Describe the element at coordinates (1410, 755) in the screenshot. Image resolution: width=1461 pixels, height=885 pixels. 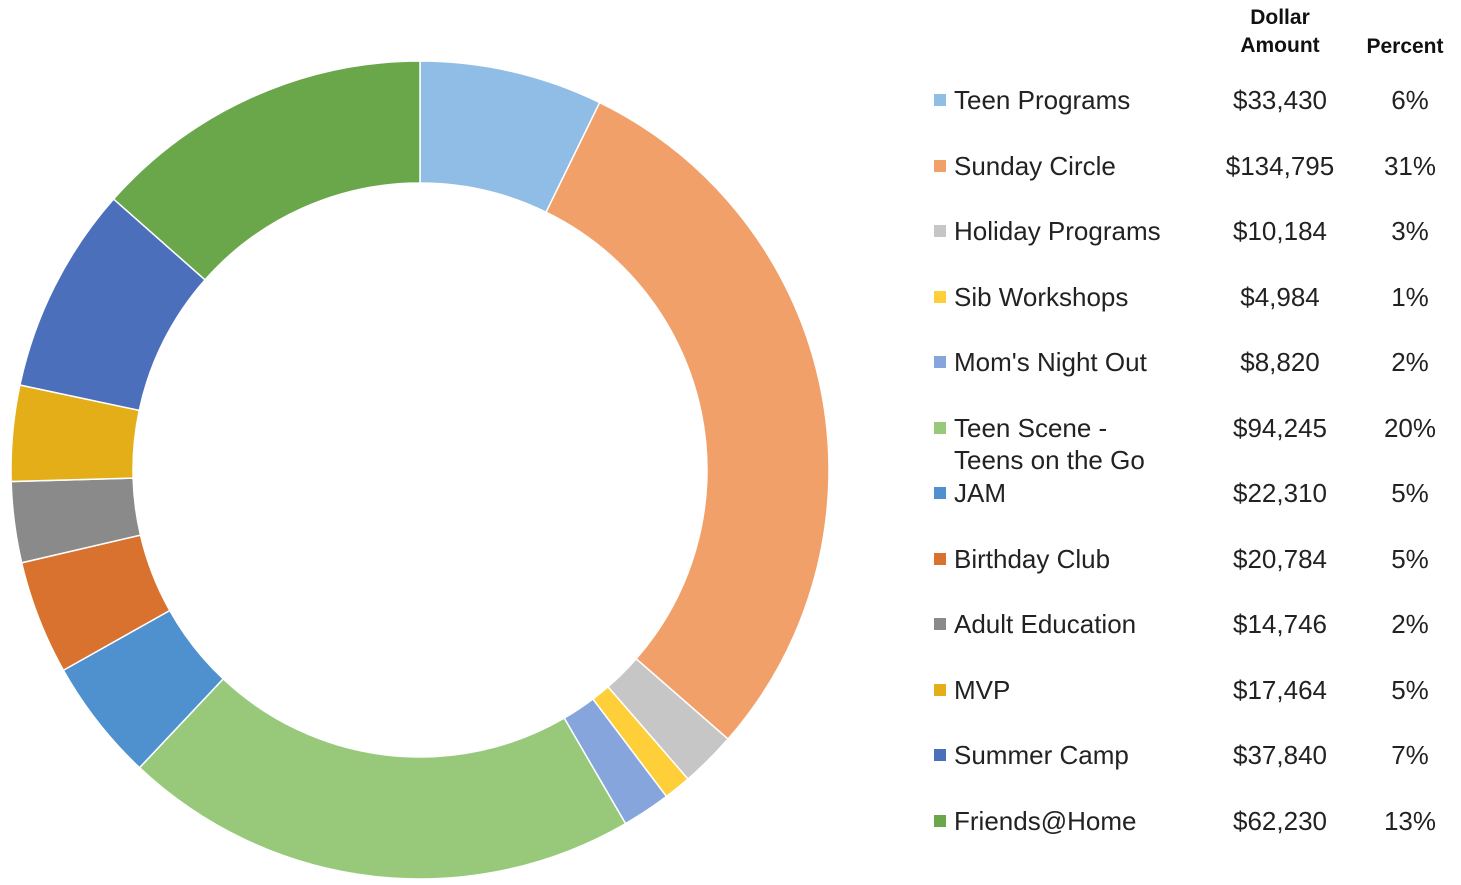
I see `percent-label: 7%` at that location.